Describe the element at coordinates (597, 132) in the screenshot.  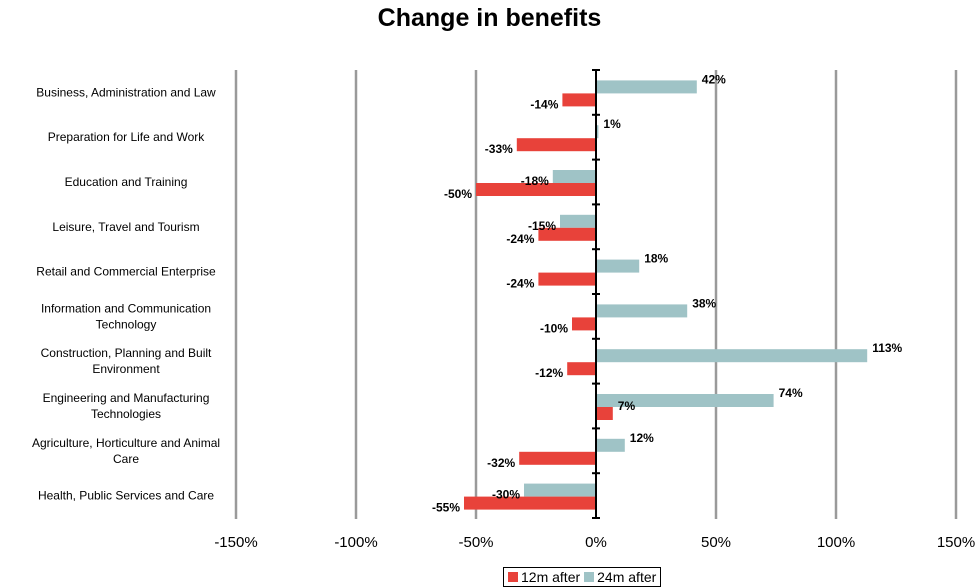
I see `bar-24m-preparation-for-life-and-work` at that location.